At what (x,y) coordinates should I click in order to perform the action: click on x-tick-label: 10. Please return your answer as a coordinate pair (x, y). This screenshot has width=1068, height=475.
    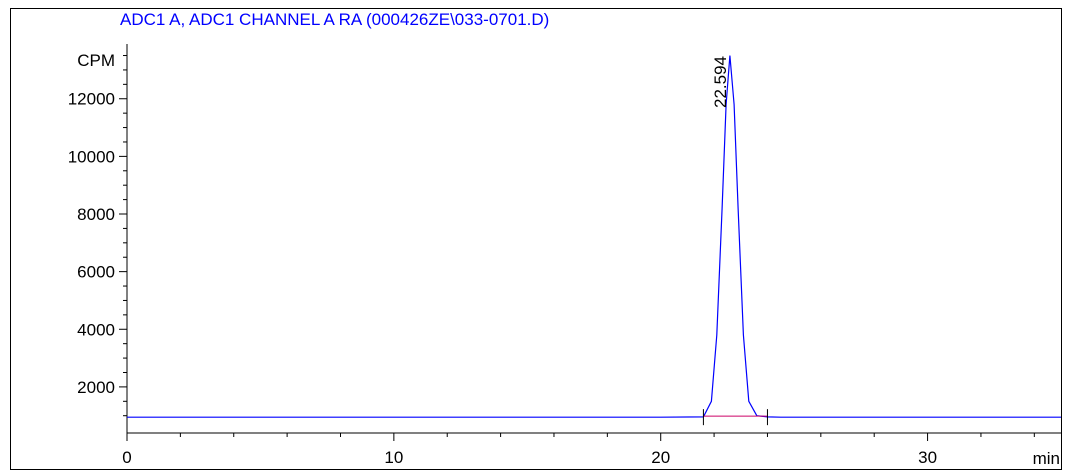
    Looking at the image, I should click on (393, 457).